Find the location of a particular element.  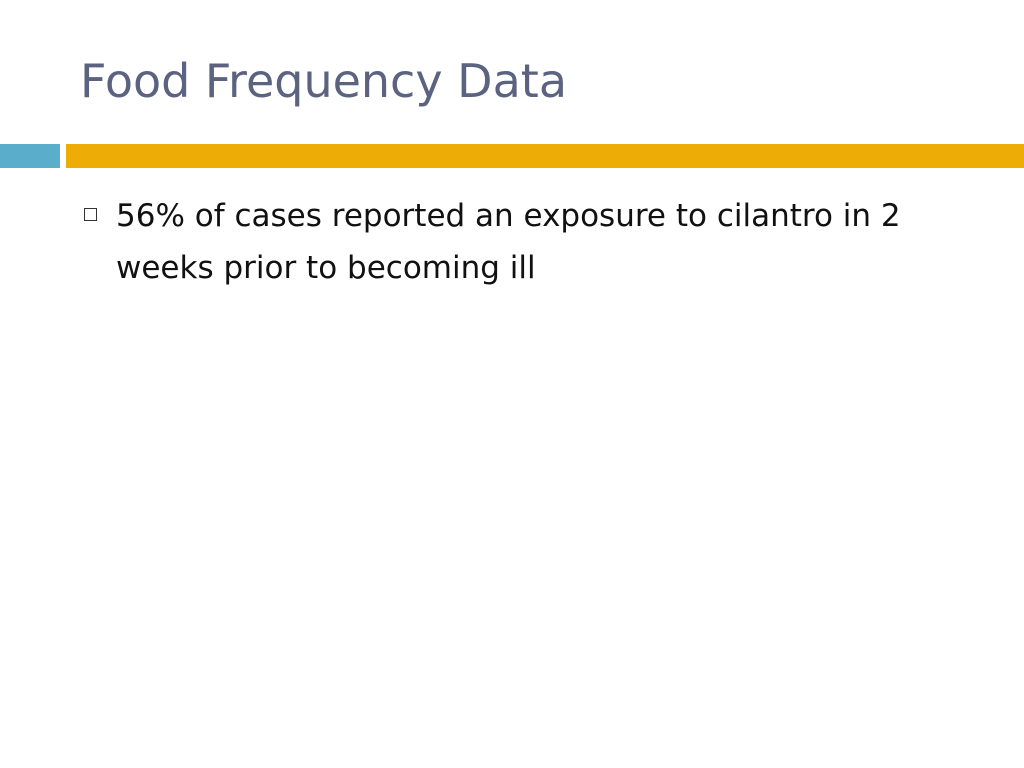

accent-bar-right is located at coordinates (545, 156).